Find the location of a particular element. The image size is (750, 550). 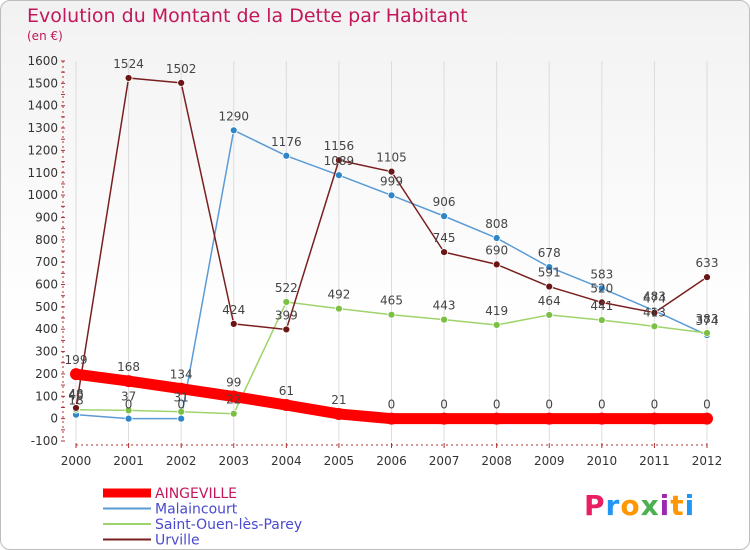

y-tick-label: 1200 is located at coordinates (42, 150).